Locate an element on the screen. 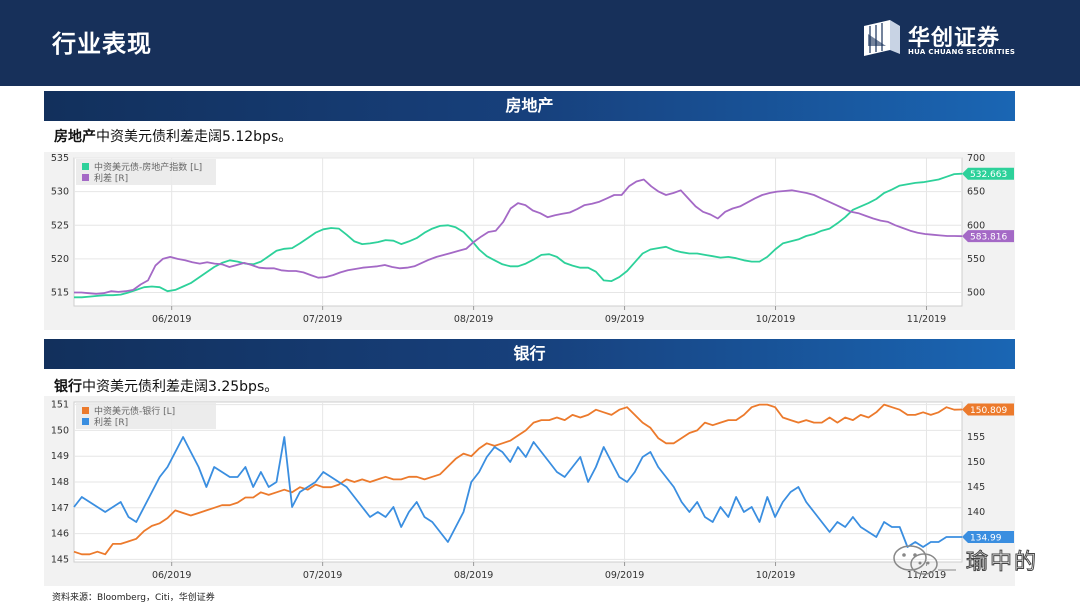  y-tick-label-left: 145 is located at coordinates (60, 559).